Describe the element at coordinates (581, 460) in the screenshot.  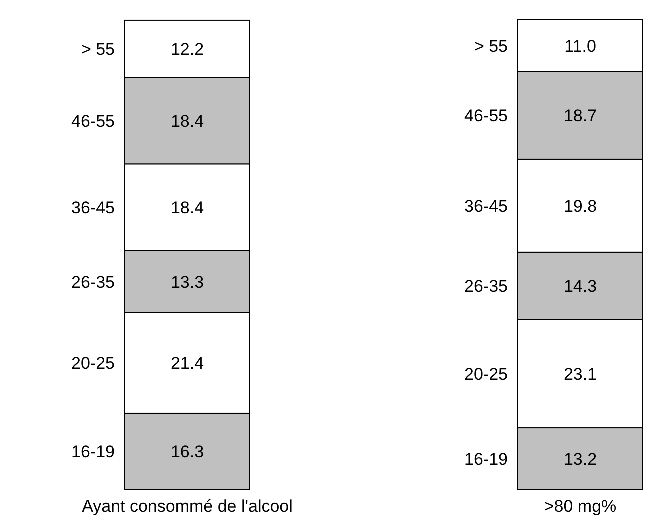
I see `data-label: 13.2` at that location.